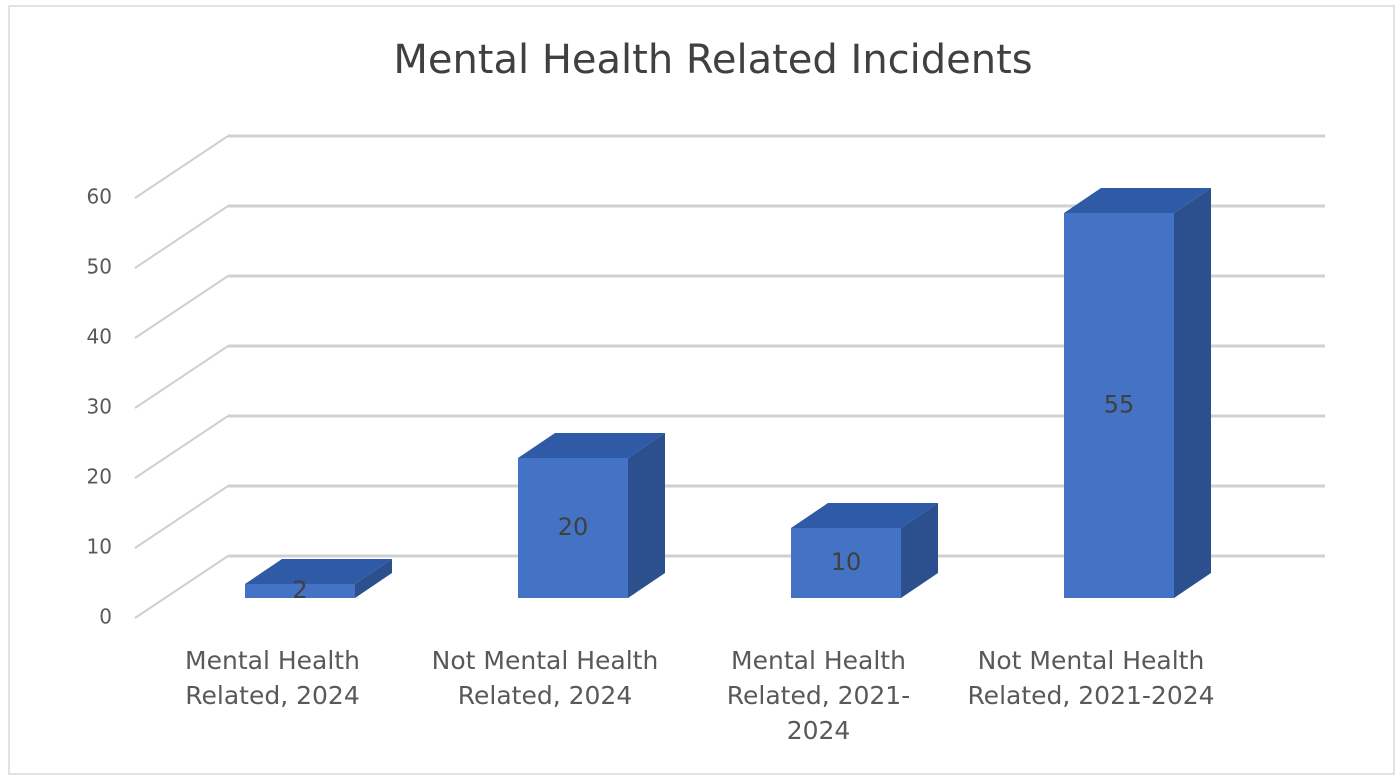 Image resolution: width=1398 pixels, height=776 pixels. I want to click on x-tick-label: Mental Health Related, 2024, so click(272, 678).